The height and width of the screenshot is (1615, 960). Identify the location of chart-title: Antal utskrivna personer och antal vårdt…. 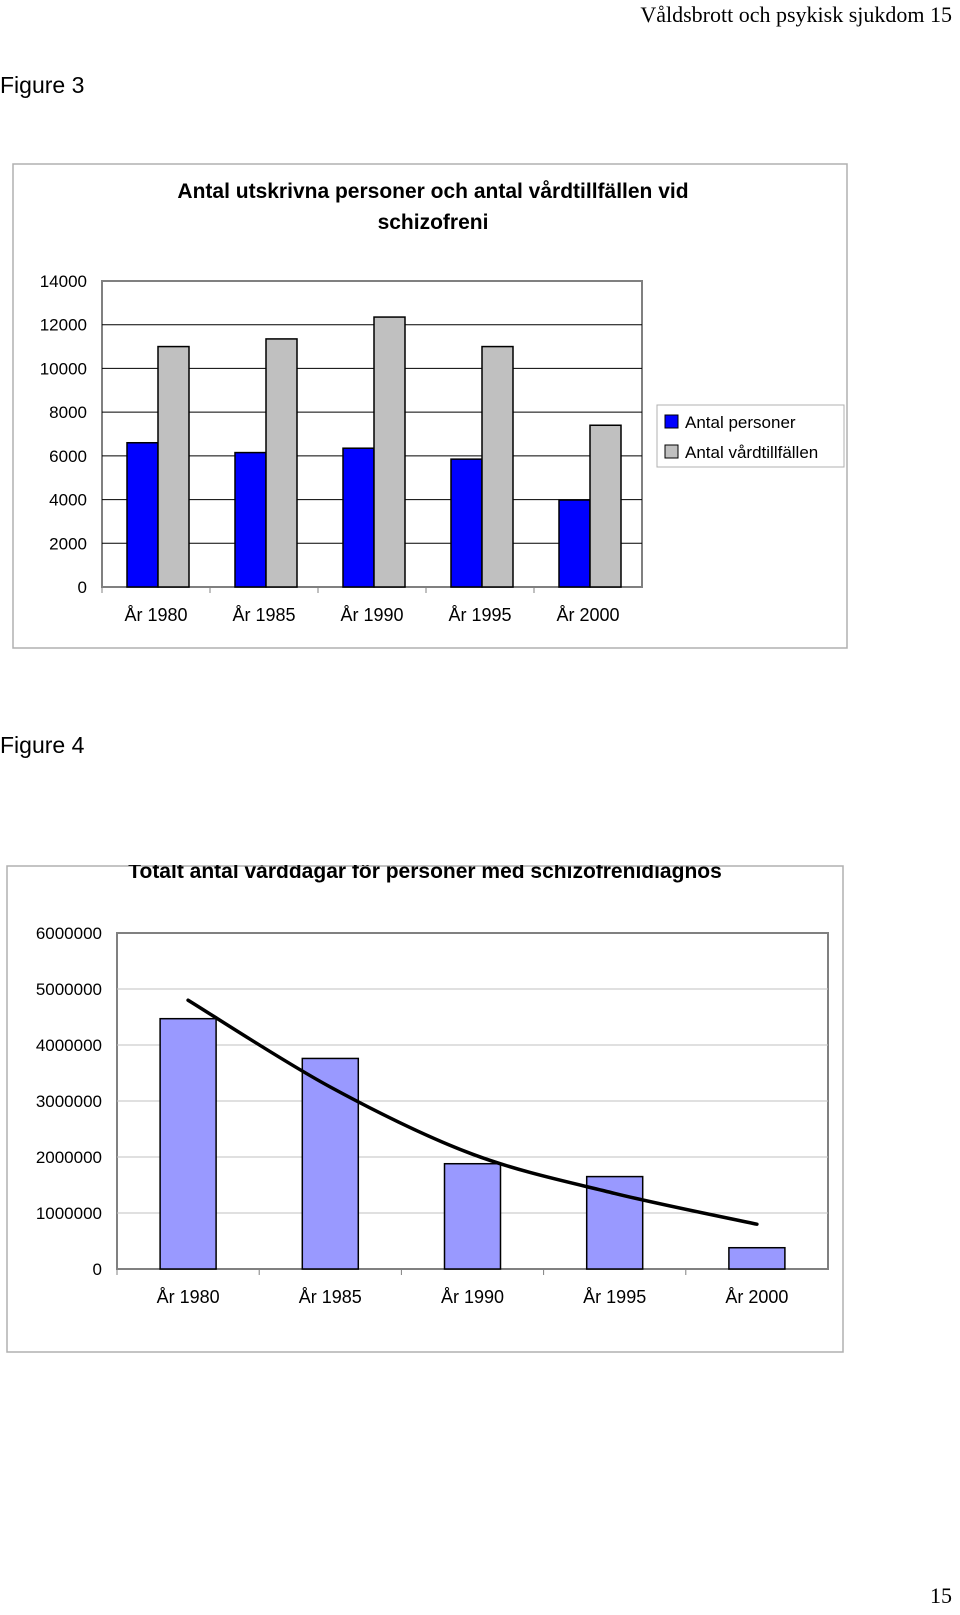
(432, 191).